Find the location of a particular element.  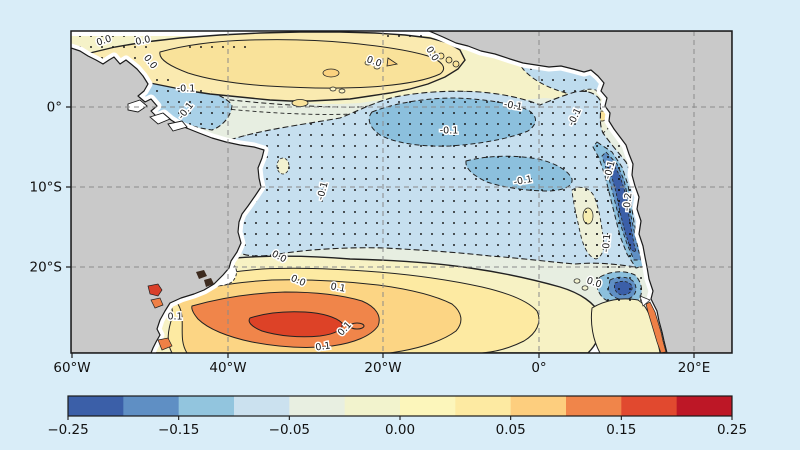

colorbar-ticks: −0.25 −0.15 −0.05 0.00 0.05 0.15 0.25 is located at coordinates (397, 427).